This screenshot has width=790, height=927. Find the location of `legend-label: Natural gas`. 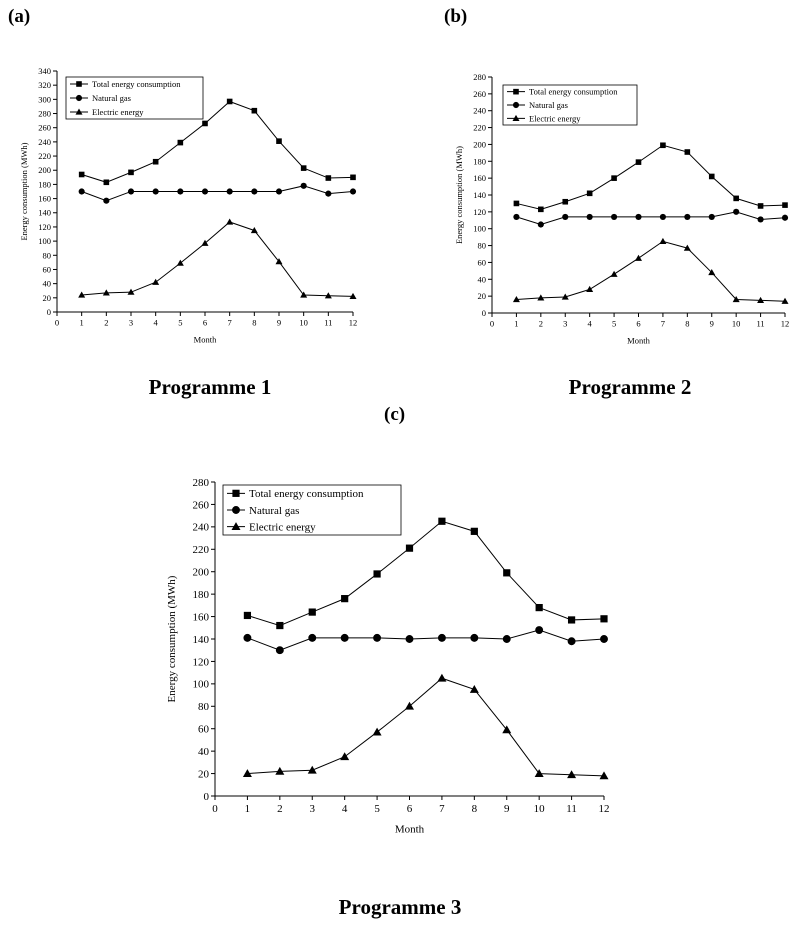

legend-label: Natural gas is located at coordinates (111, 98).